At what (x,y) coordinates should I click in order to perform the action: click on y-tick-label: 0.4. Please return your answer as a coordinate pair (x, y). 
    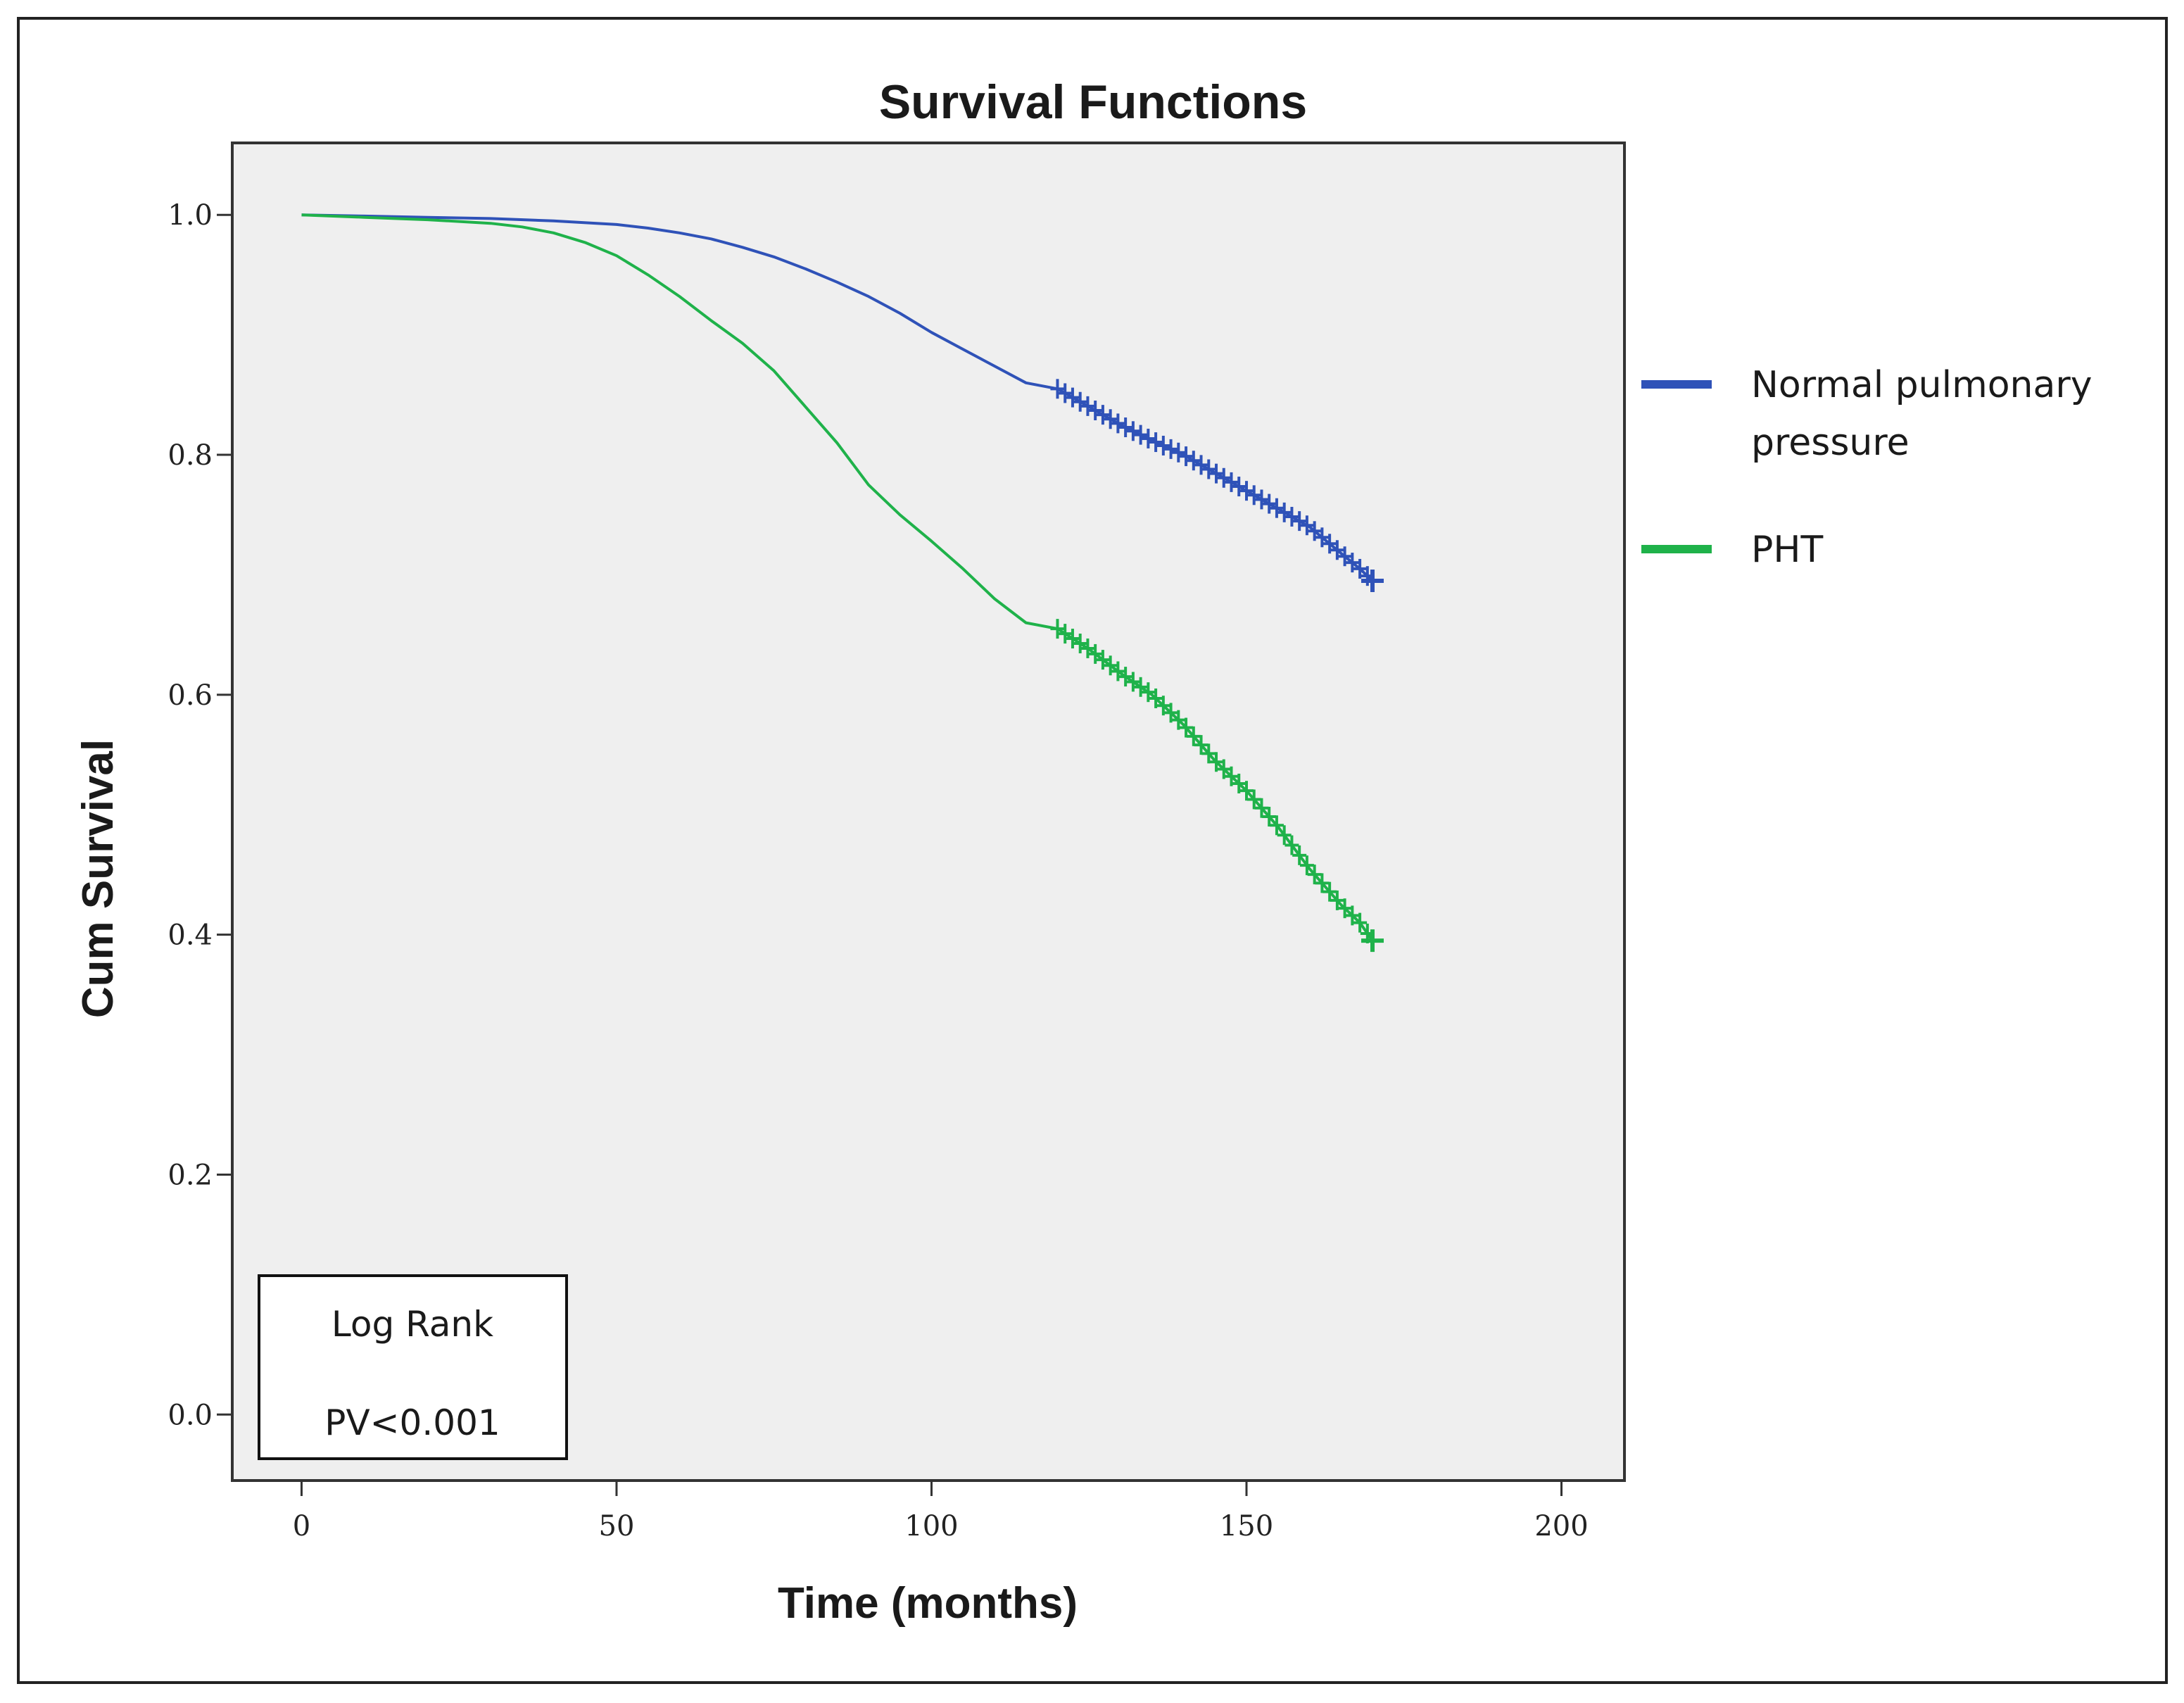
    Looking at the image, I should click on (190, 935).